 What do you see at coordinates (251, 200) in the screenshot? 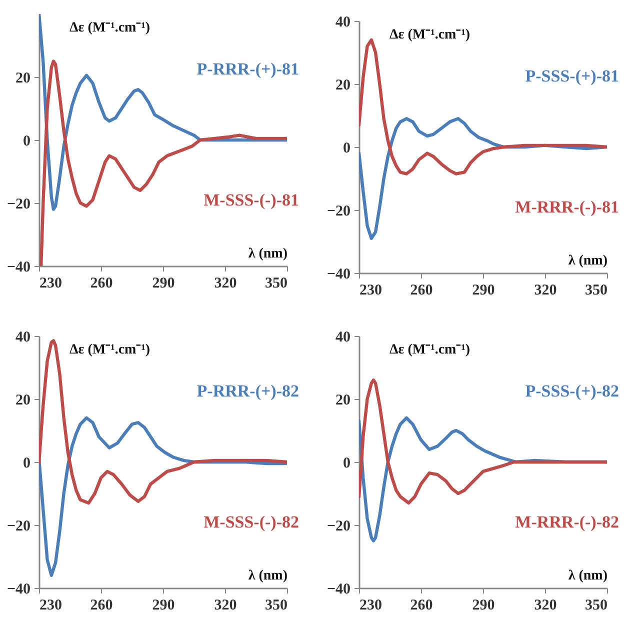
I see `text: M-SSS-(-)-81` at bounding box center [251, 200].